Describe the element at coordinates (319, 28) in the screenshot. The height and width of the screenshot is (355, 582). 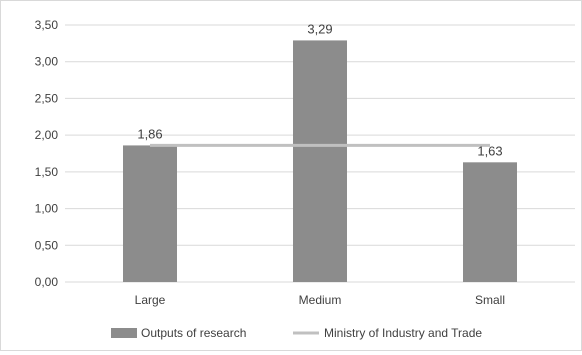
I see `data-label: 3,29` at that location.